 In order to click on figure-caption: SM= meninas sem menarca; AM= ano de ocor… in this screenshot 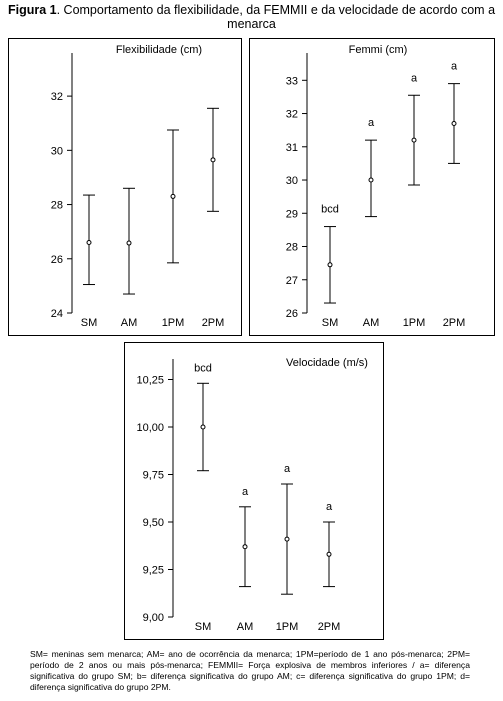, I will do `click(250, 670)`.